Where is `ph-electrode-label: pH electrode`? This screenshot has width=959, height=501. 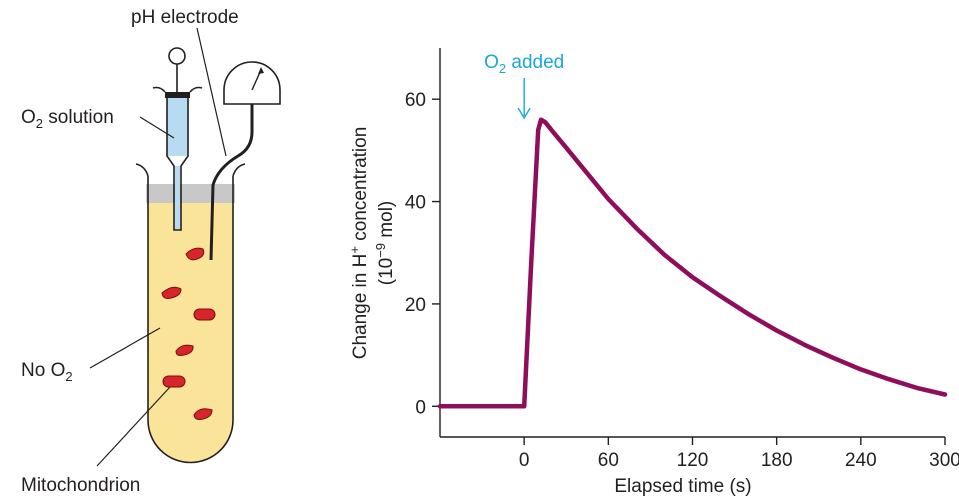 ph-electrode-label: pH electrode is located at coordinates (185, 17).